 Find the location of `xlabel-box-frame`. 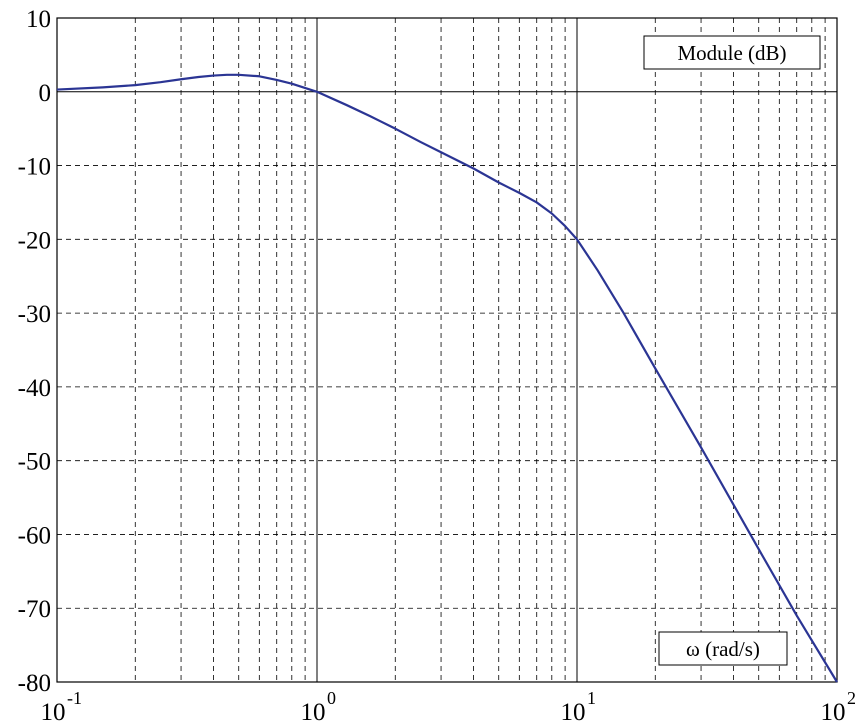

xlabel-box-frame is located at coordinates (723, 648).